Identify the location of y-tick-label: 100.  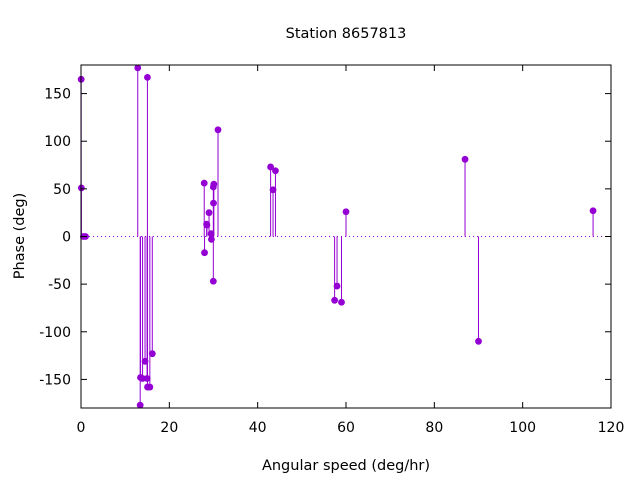
(57, 142).